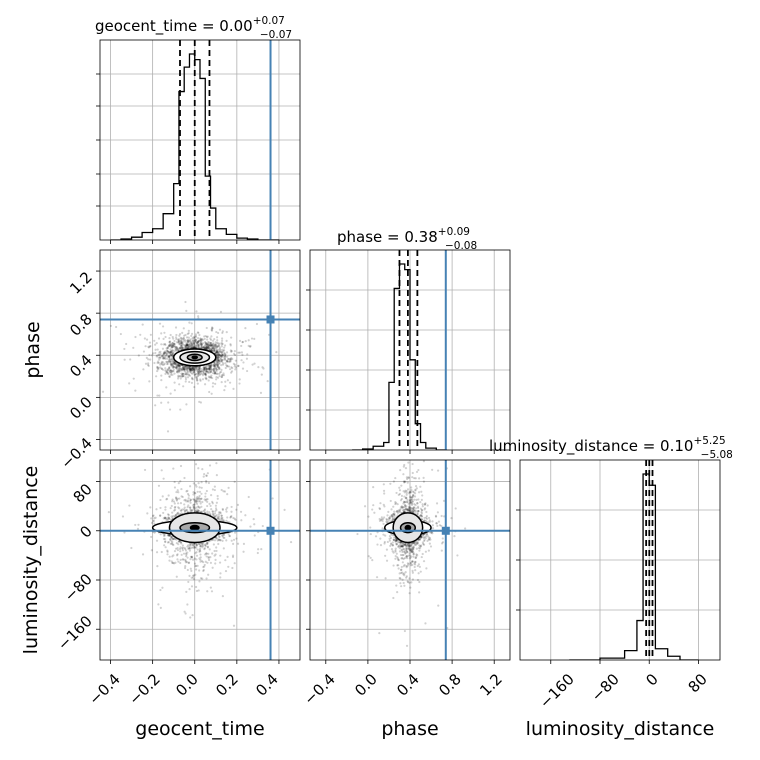 This screenshot has height=760, width=760. Describe the element at coordinates (270, 319) in the screenshot. I see `truth-marker` at that location.